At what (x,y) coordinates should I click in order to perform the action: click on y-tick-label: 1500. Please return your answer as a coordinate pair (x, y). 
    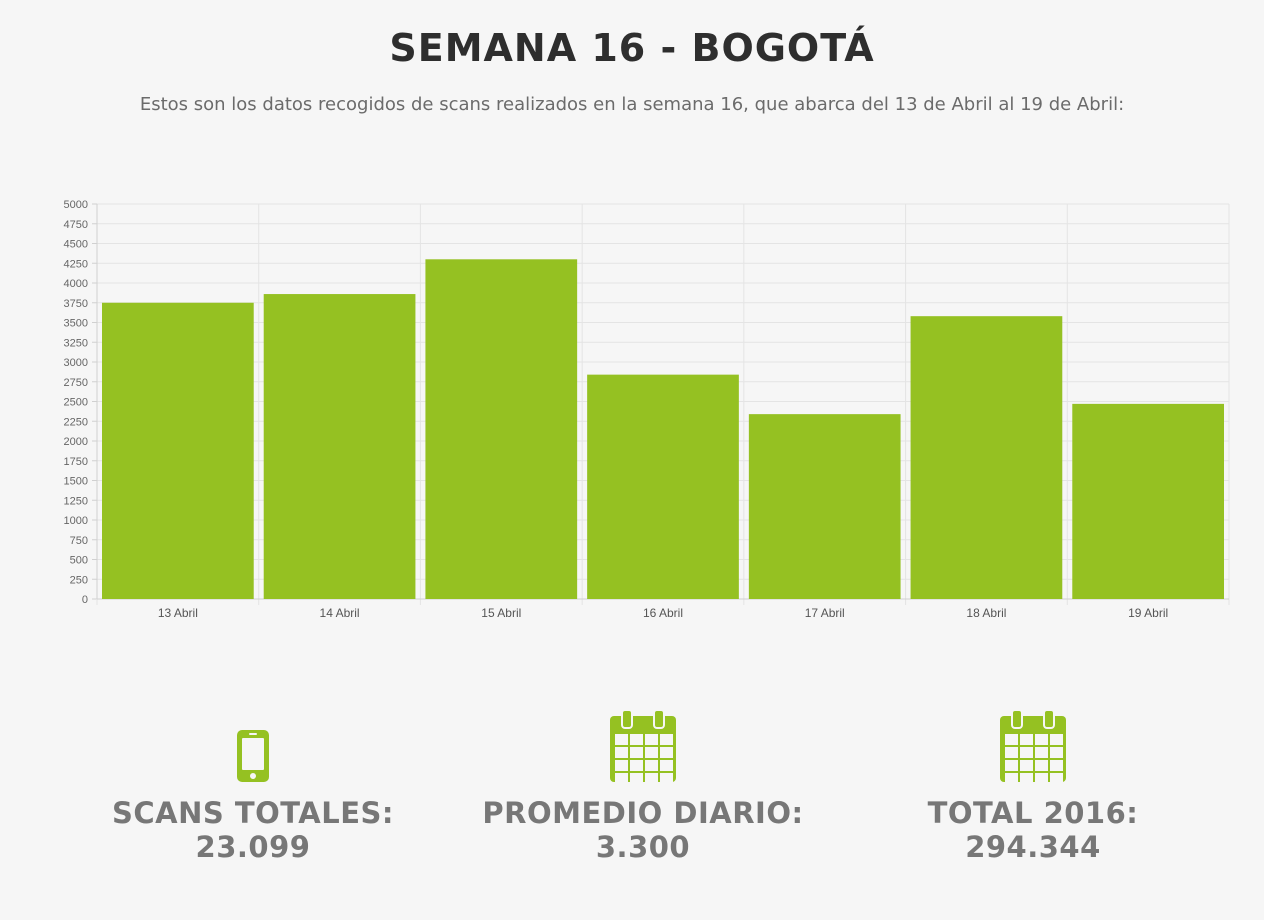
    Looking at the image, I should click on (76, 482).